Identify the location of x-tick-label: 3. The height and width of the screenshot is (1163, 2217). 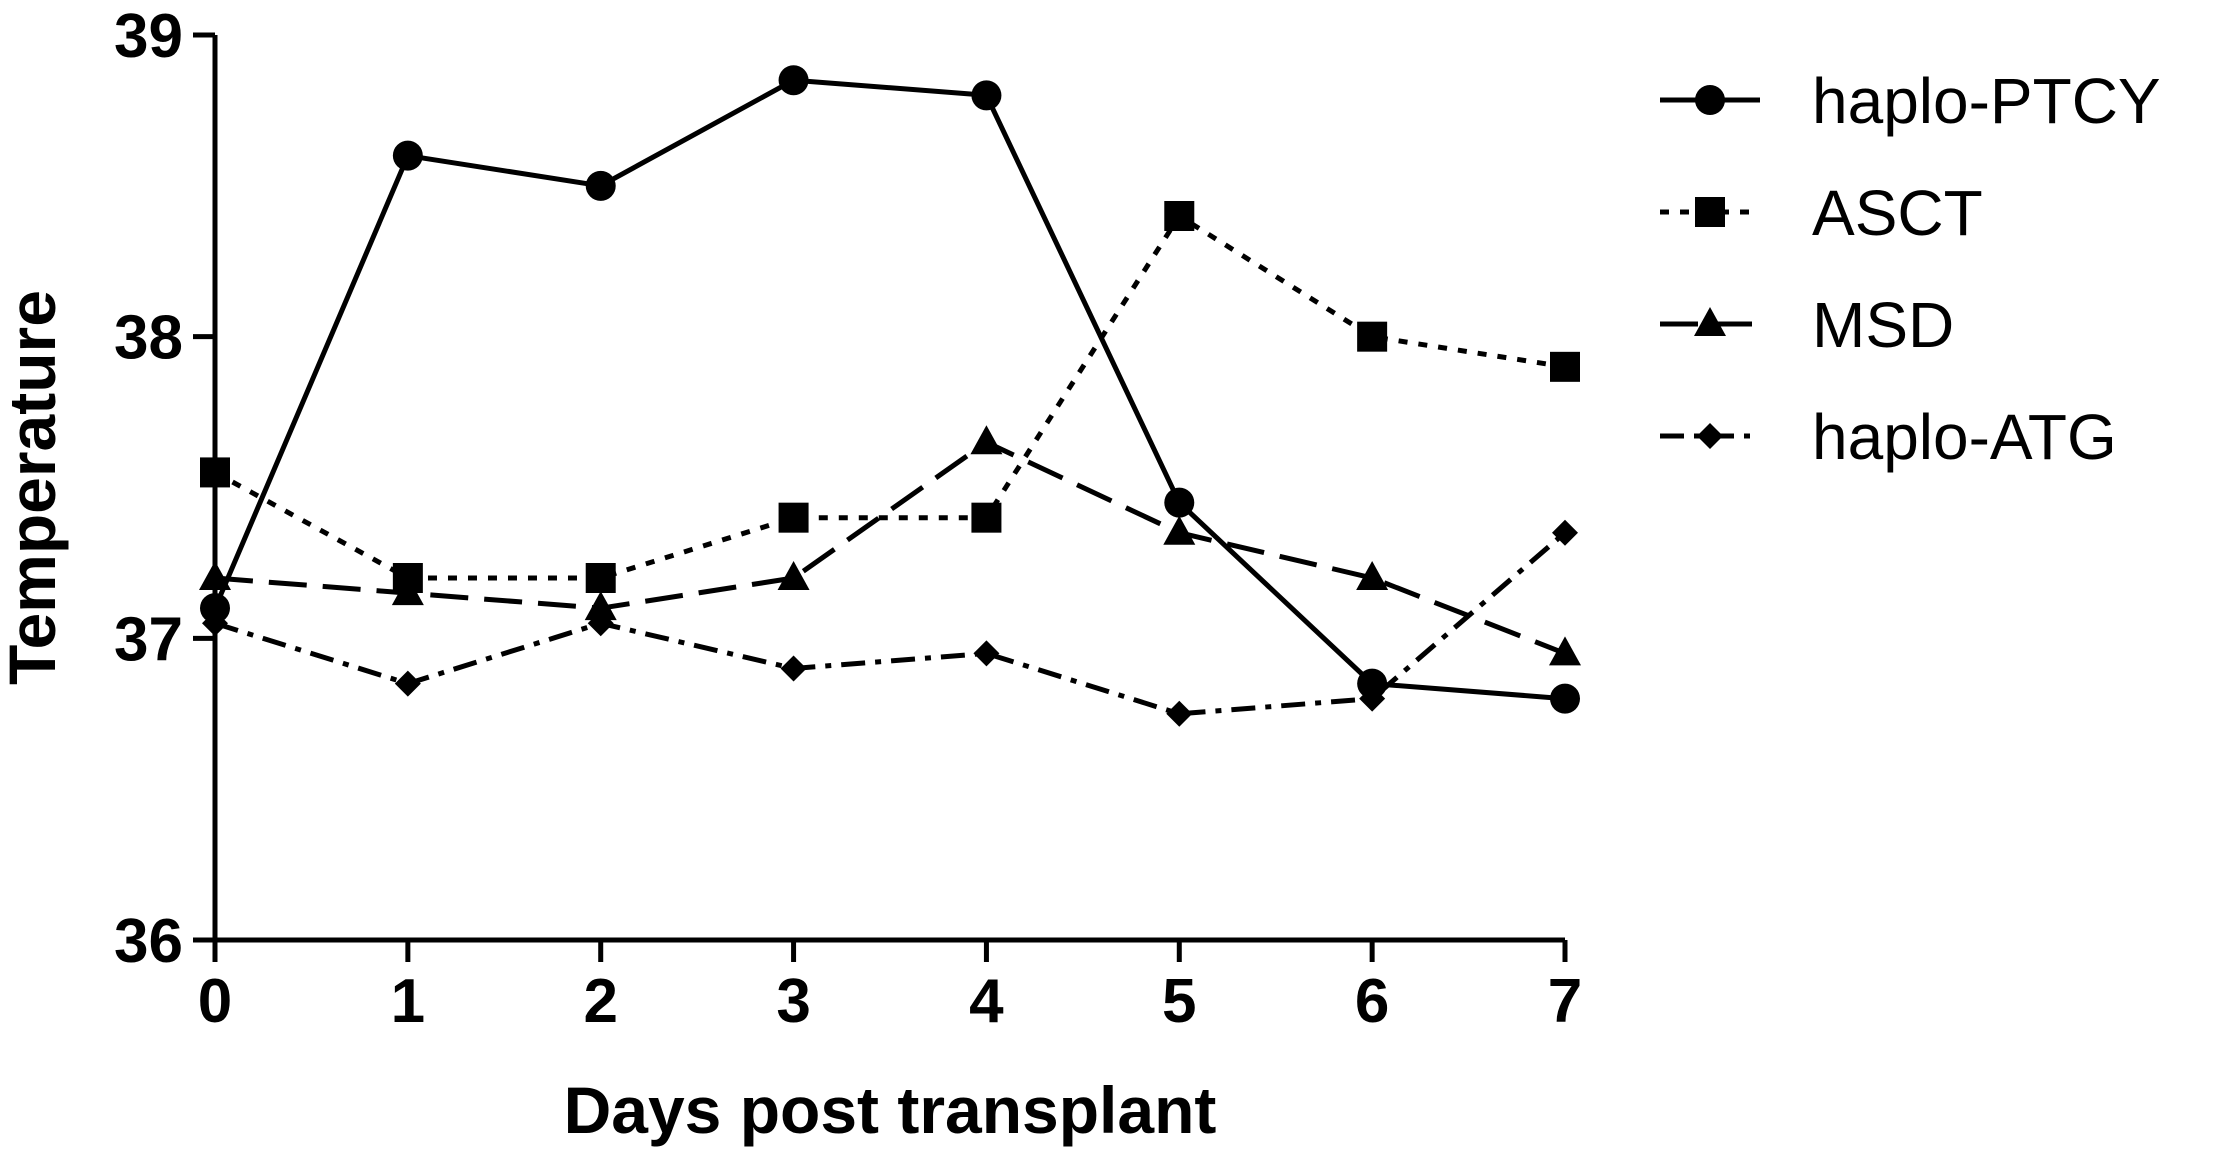
(793, 1001).